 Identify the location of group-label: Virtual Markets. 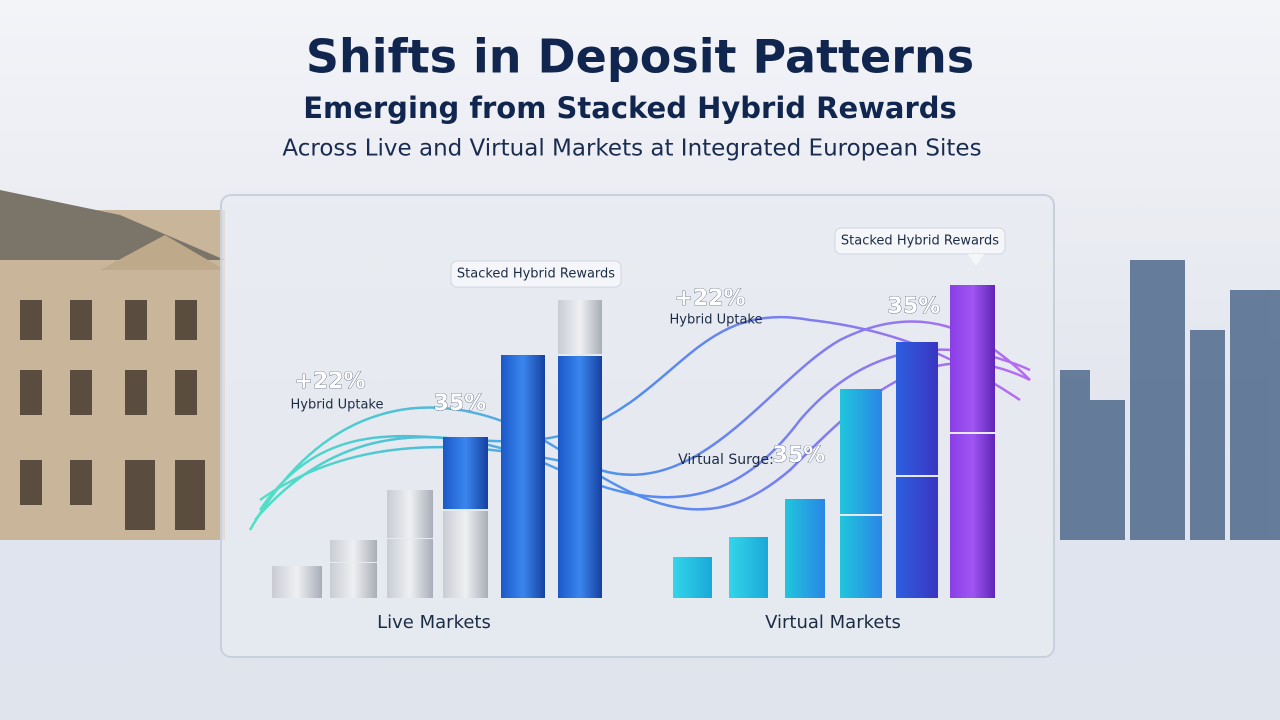
(833, 622).